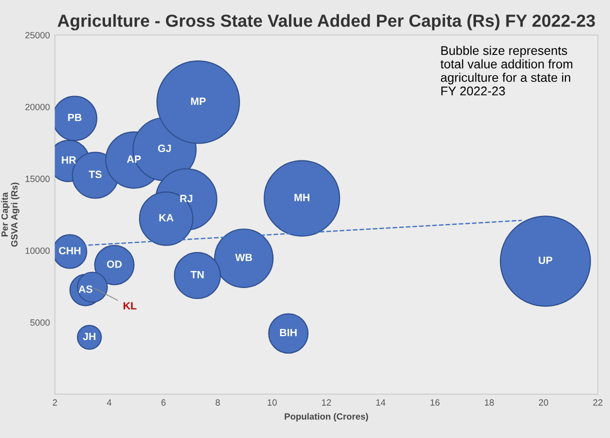  What do you see at coordinates (95, 174) in the screenshot?
I see `series-label: TS` at bounding box center [95, 174].